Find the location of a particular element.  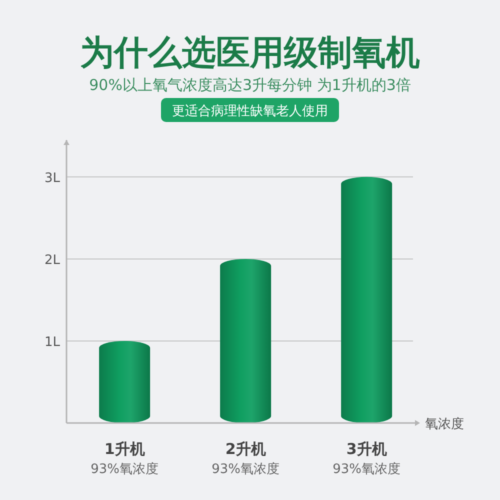

x-tick-label: 1升机 93%氧浓度 is located at coordinates (124, 458).